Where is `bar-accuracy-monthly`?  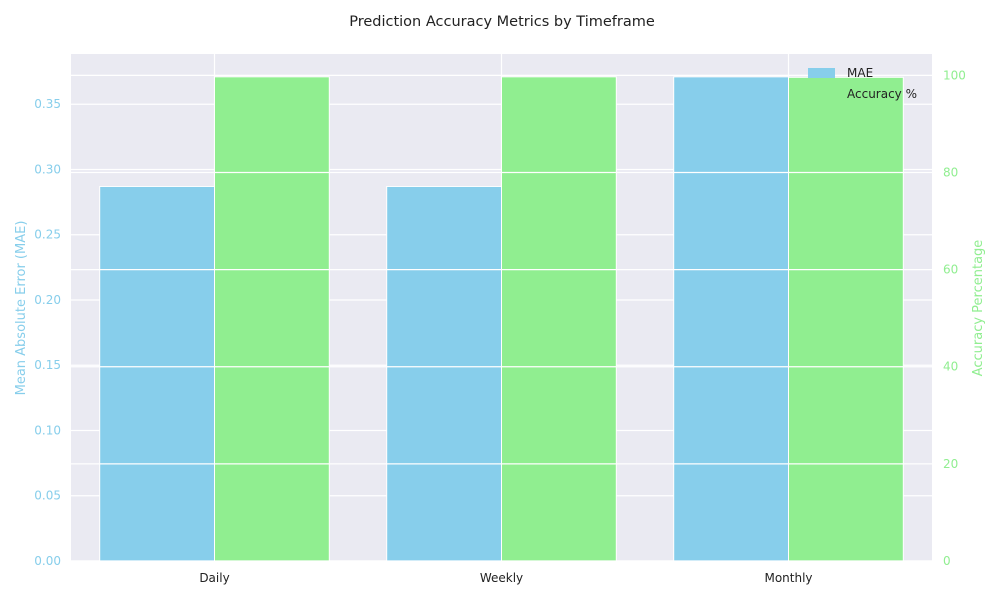
bar-accuracy-monthly is located at coordinates (846, 319).